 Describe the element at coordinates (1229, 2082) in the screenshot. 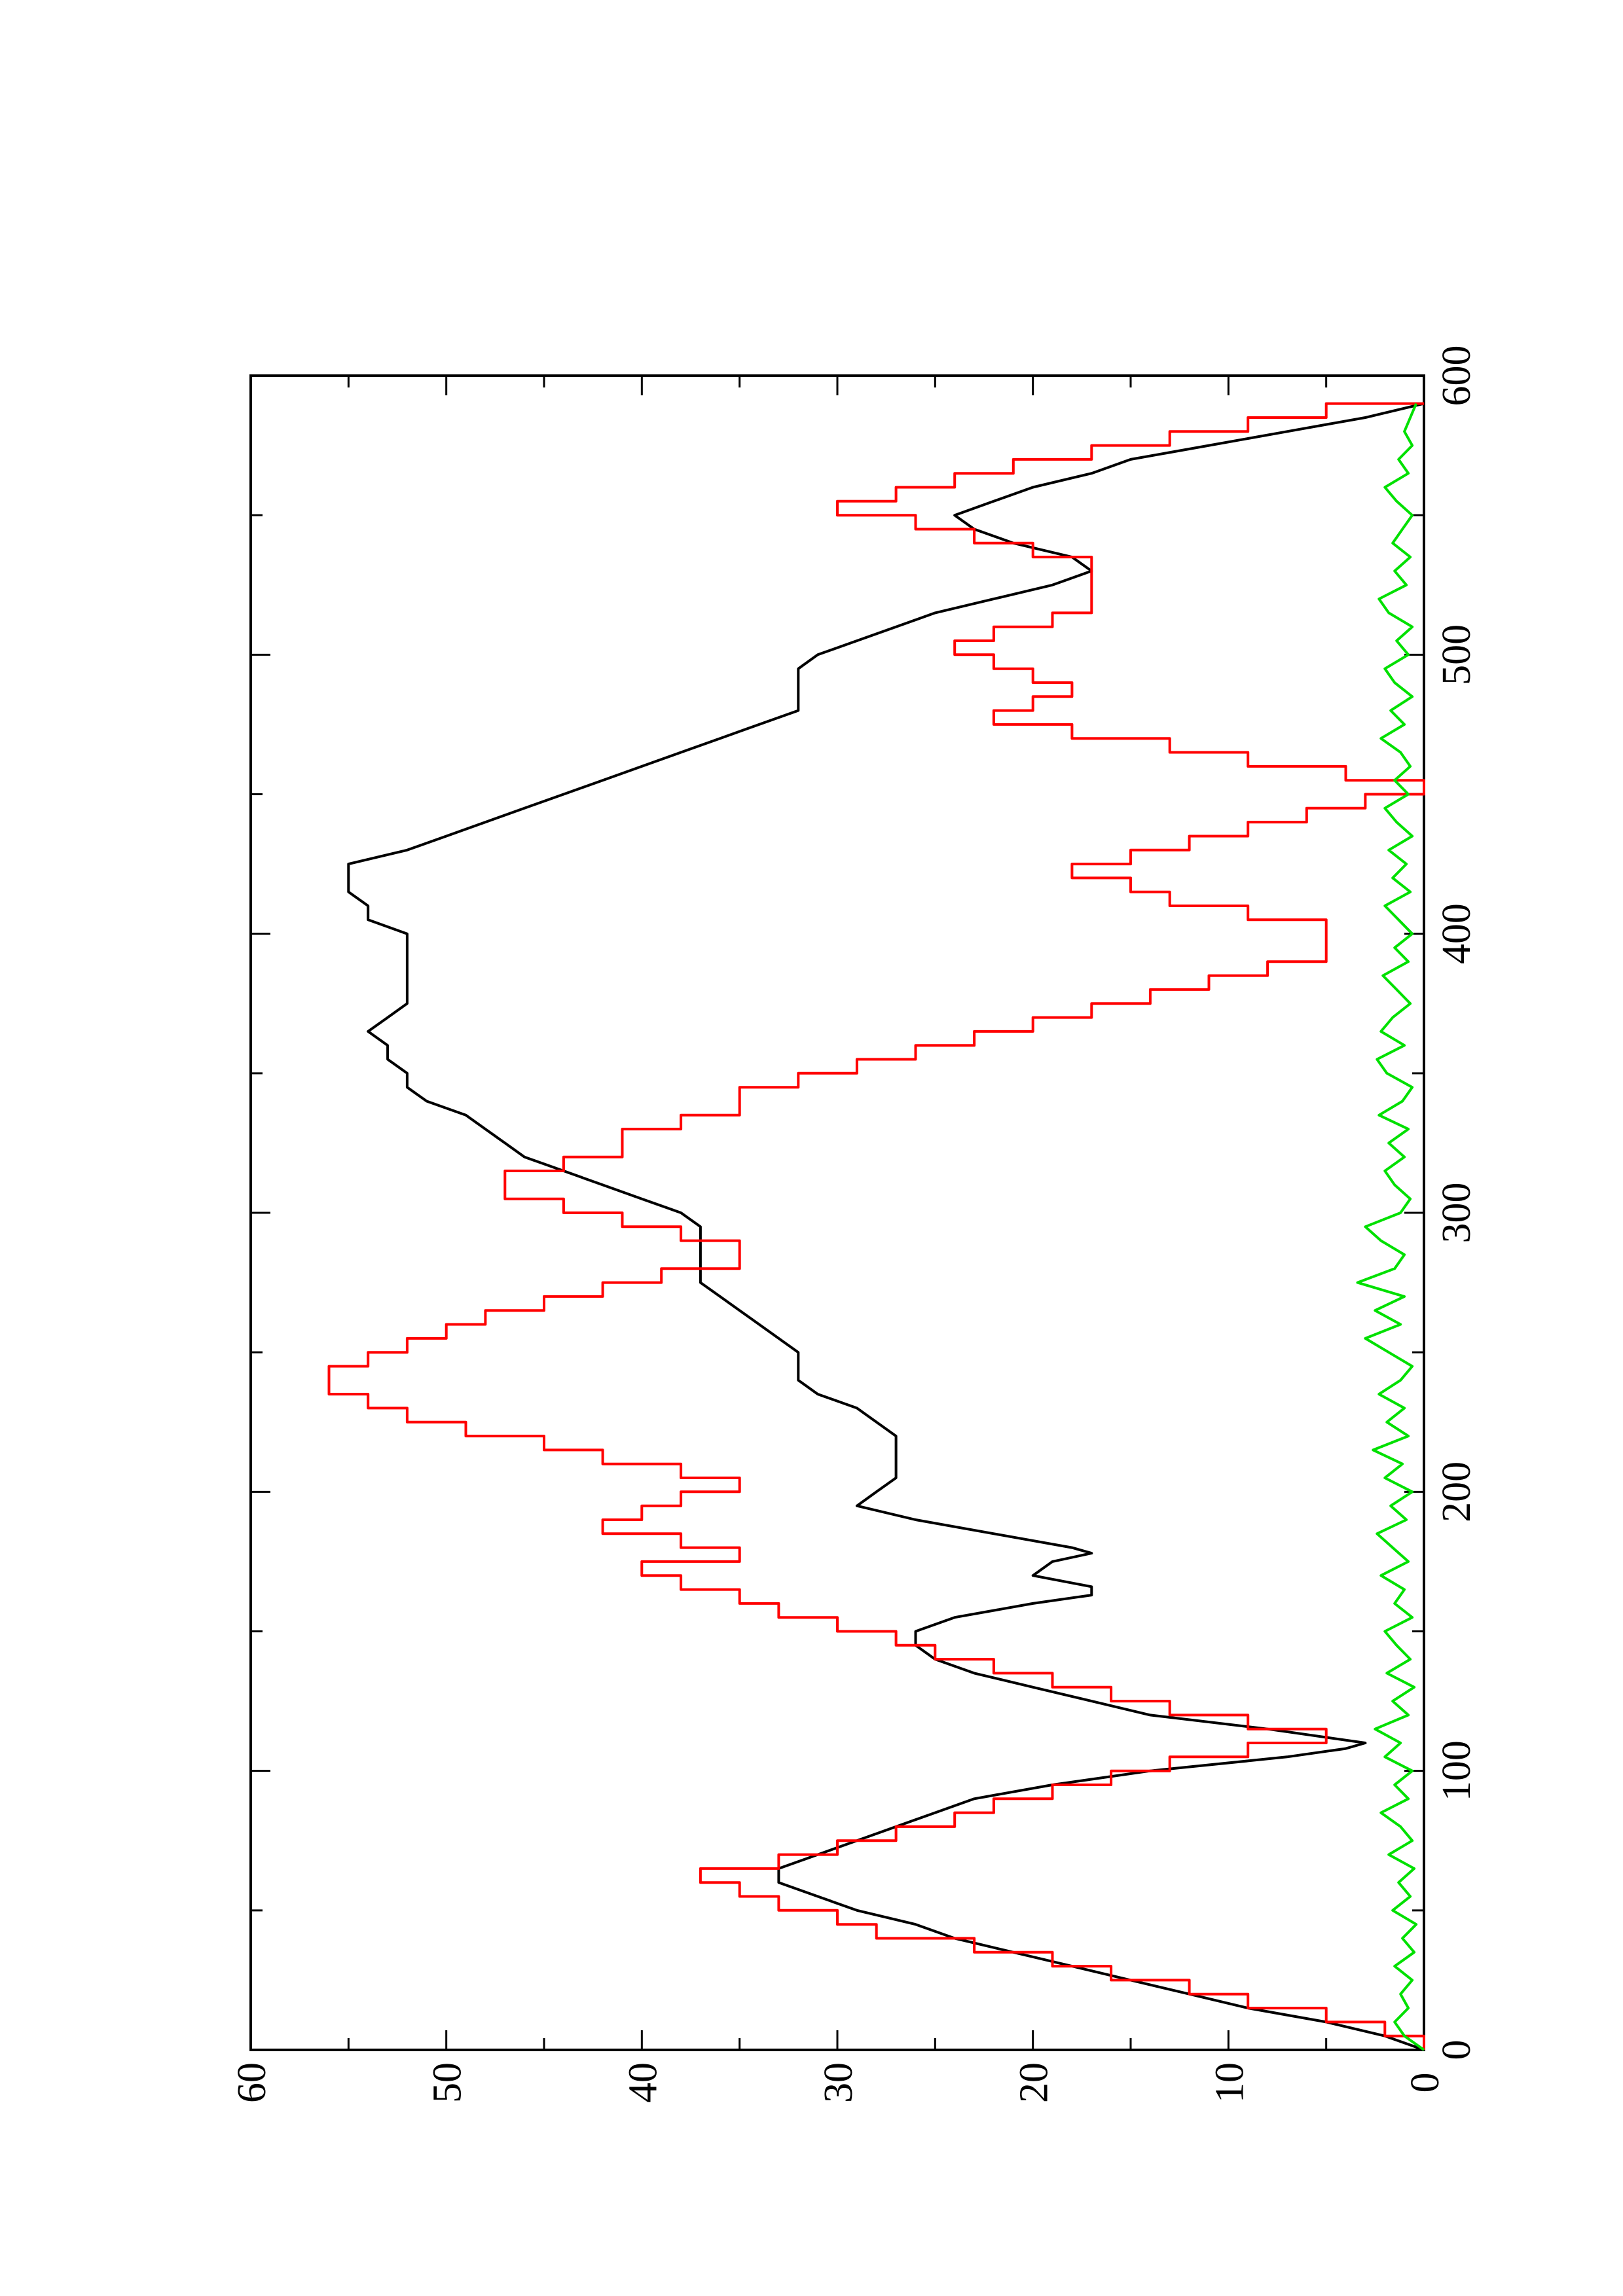

I see `y-tick-label: 10` at that location.